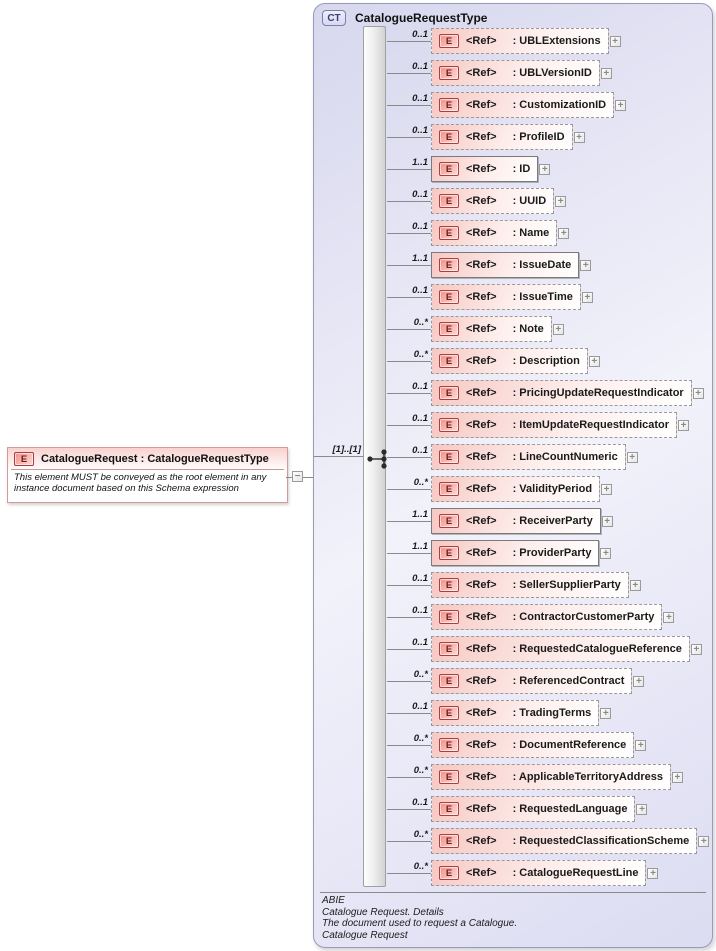 This screenshot has width=716, height=951. I want to click on element-row: 1..1 E <Ref>: IssueDate +, so click(489, 265).